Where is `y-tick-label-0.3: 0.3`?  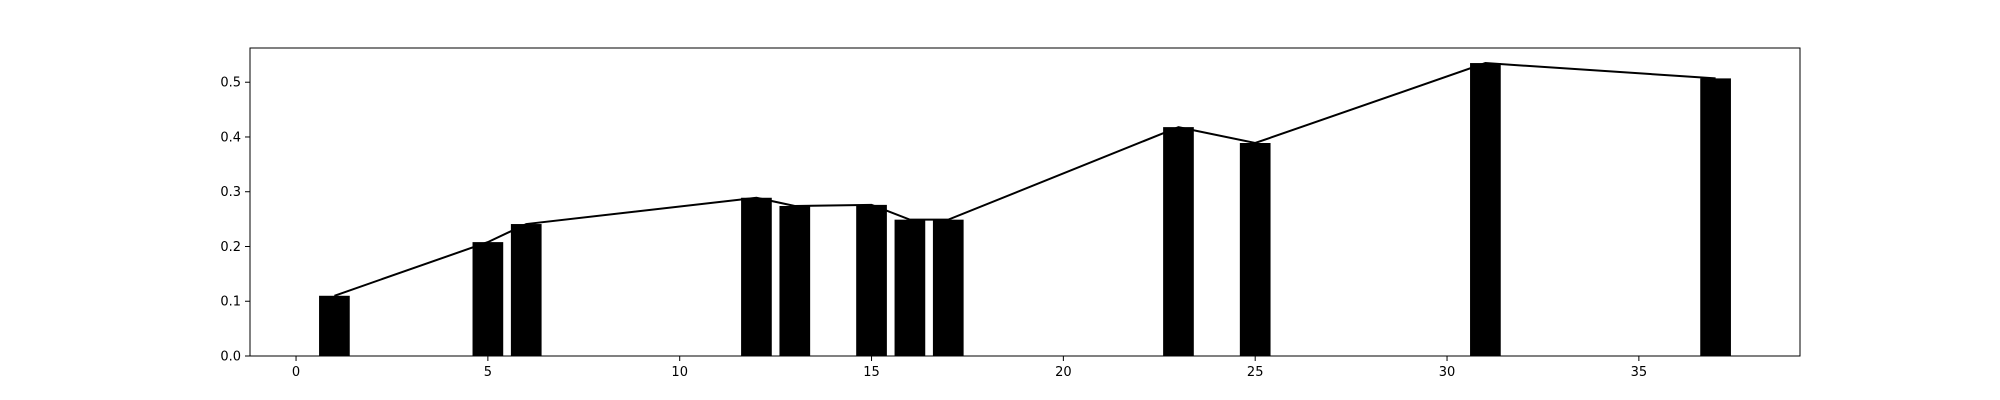 y-tick-label-0.3: 0.3 is located at coordinates (230, 192).